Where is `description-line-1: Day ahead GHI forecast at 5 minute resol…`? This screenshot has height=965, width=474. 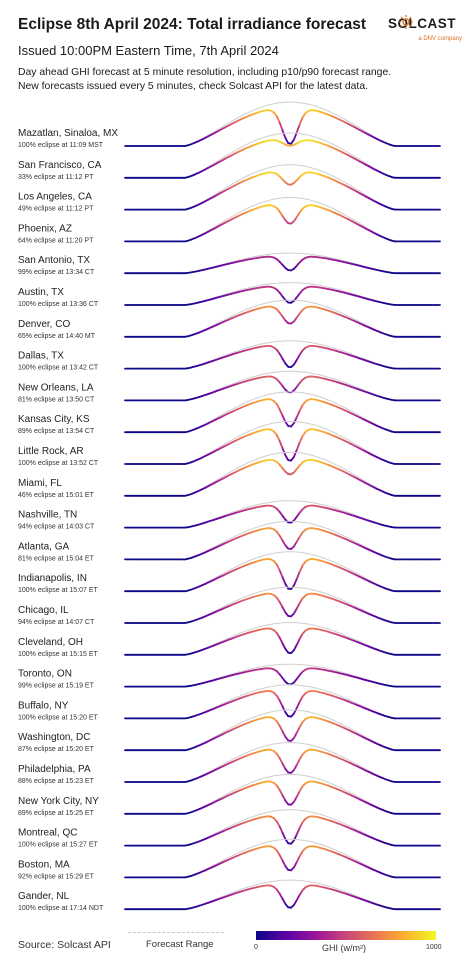 description-line-1: Day ahead GHI forecast at 5 minute resol… is located at coordinates (205, 72).